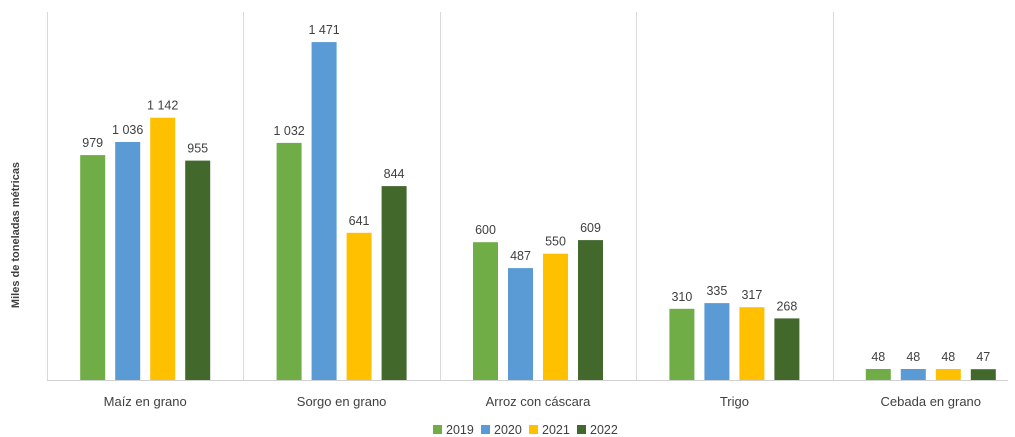 This screenshot has width=1015, height=437. I want to click on category-label: Trigo, so click(734, 401).